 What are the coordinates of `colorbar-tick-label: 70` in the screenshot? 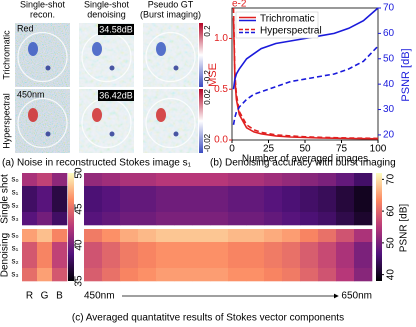 It's located at (391, 179).